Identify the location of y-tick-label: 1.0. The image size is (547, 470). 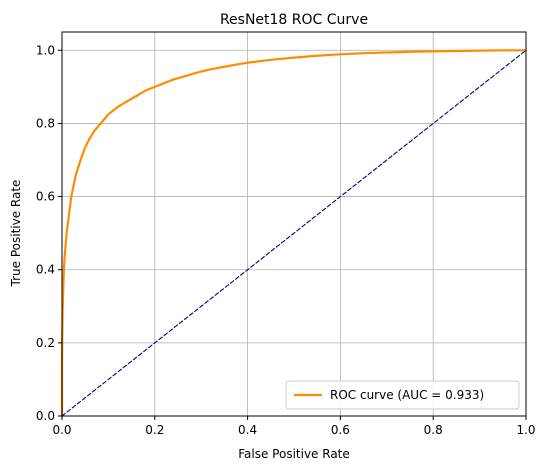
(45, 50).